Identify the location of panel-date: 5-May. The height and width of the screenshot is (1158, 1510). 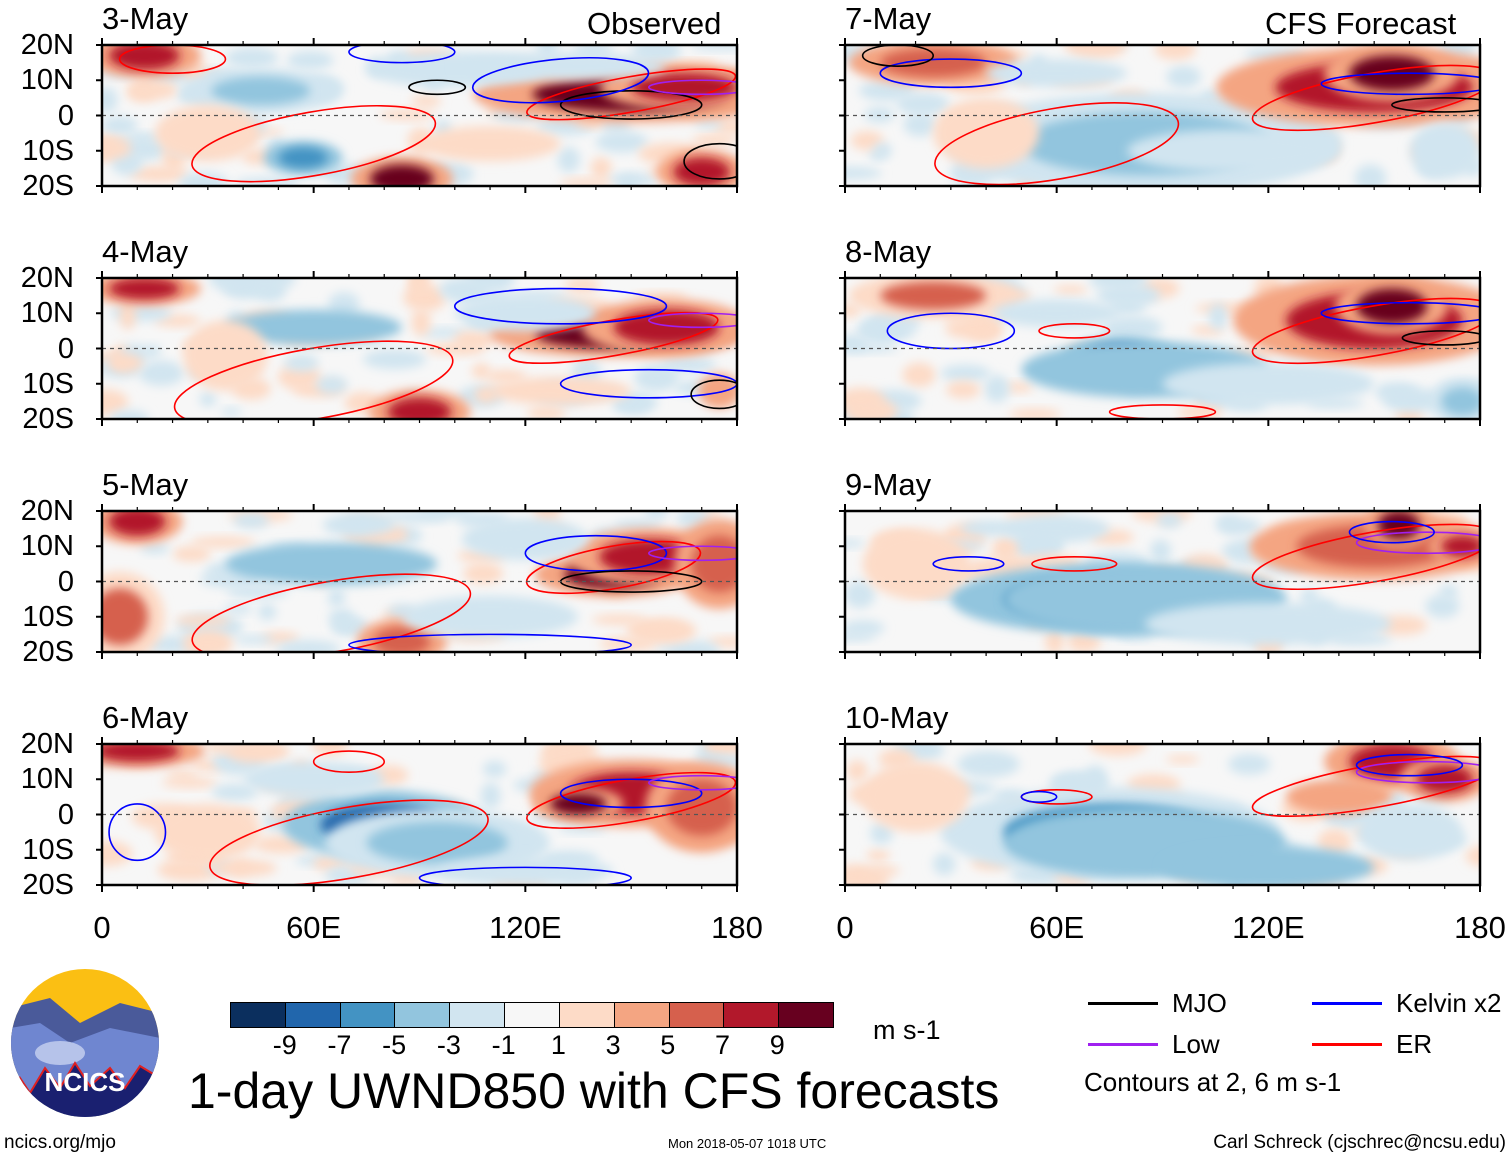
(145, 484).